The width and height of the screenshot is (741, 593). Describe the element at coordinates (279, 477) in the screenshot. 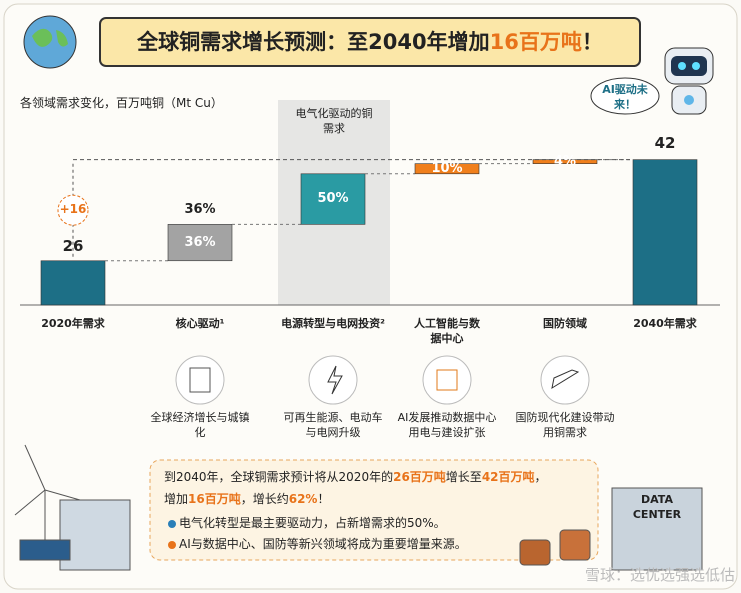

I see `summary-part: 到2040年，全球铜需求预计将从2020年的` at that location.